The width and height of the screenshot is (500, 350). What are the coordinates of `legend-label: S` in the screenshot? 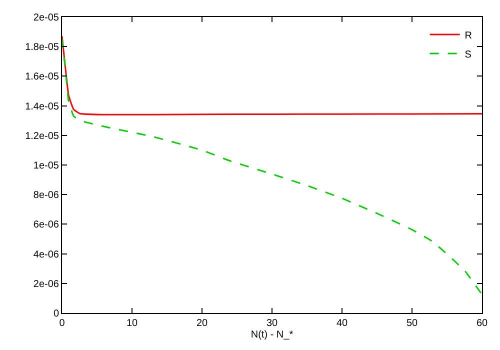 It's located at (468, 54).